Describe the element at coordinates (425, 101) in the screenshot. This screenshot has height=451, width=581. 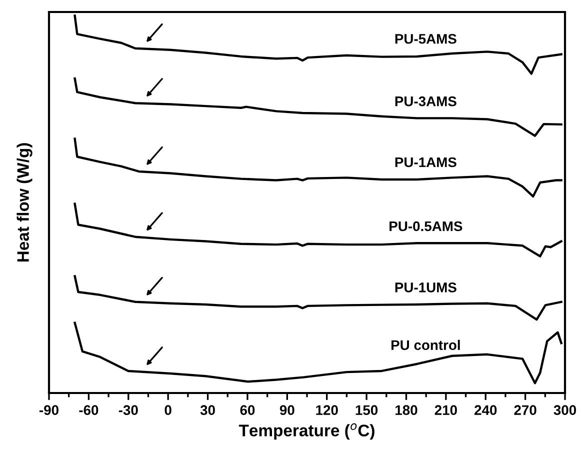
I see `series-label: PU-3AMS` at that location.